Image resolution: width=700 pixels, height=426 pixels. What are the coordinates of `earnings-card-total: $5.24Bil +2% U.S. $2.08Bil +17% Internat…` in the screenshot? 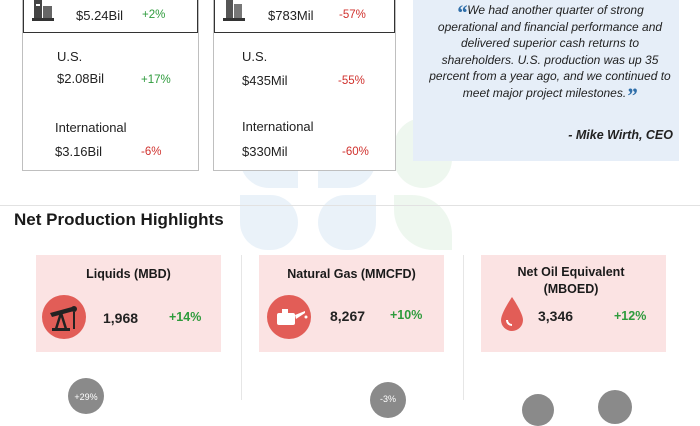 It's located at (110, 85).